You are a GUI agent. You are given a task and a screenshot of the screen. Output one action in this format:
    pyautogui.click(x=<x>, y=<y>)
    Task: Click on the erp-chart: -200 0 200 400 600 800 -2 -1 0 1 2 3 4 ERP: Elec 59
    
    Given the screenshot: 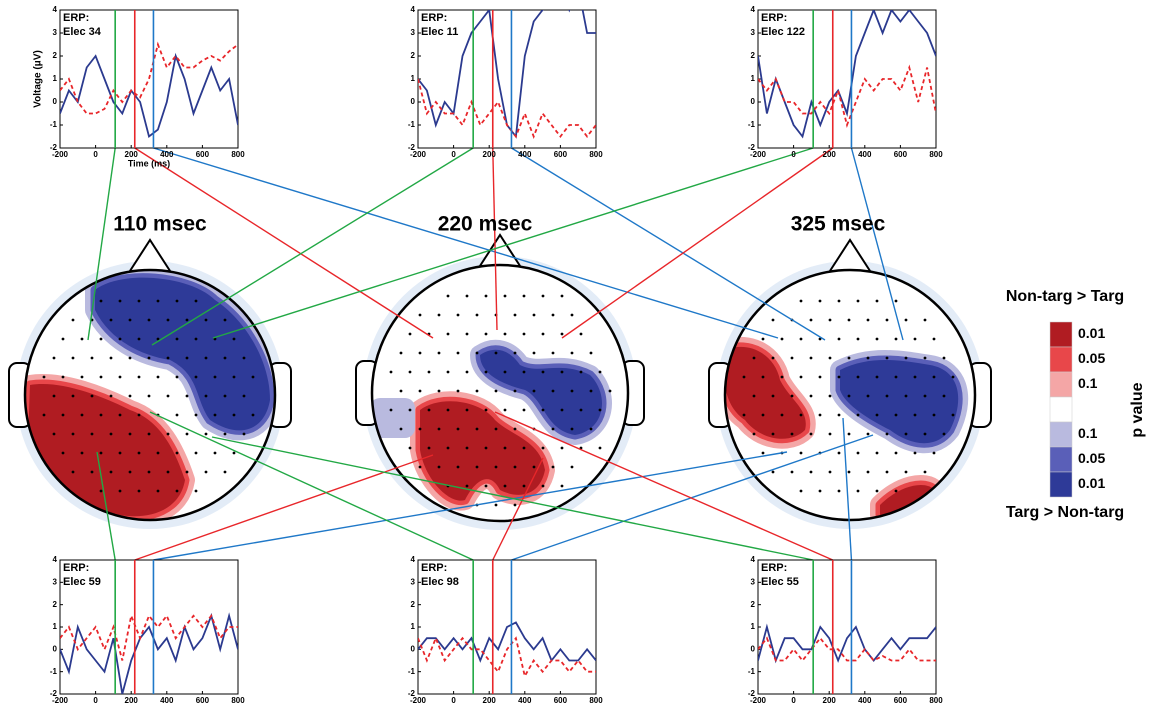 What is the action you would take?
    pyautogui.click(x=147, y=630)
    